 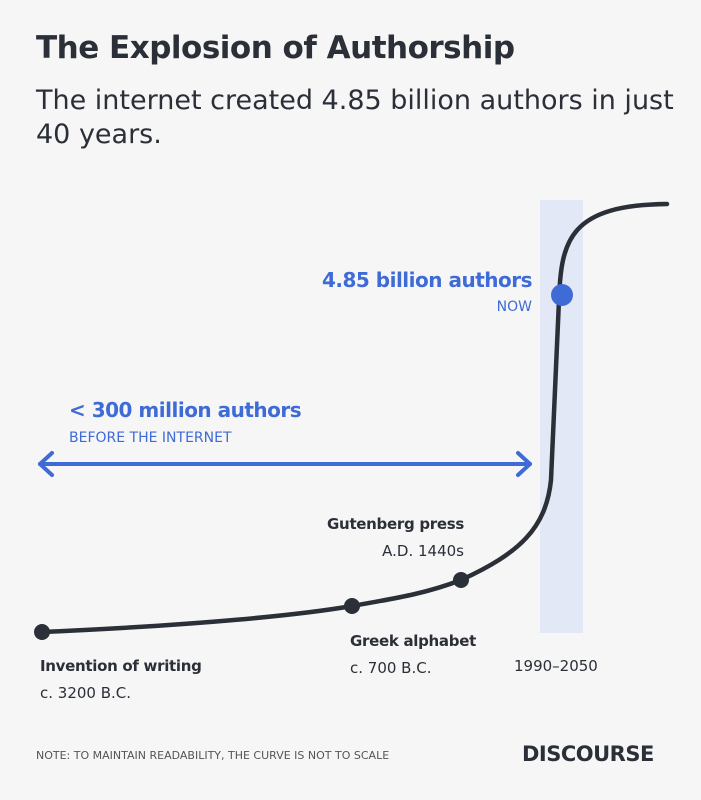 I want to click on era-label: 1990–2050, so click(x=556, y=666).